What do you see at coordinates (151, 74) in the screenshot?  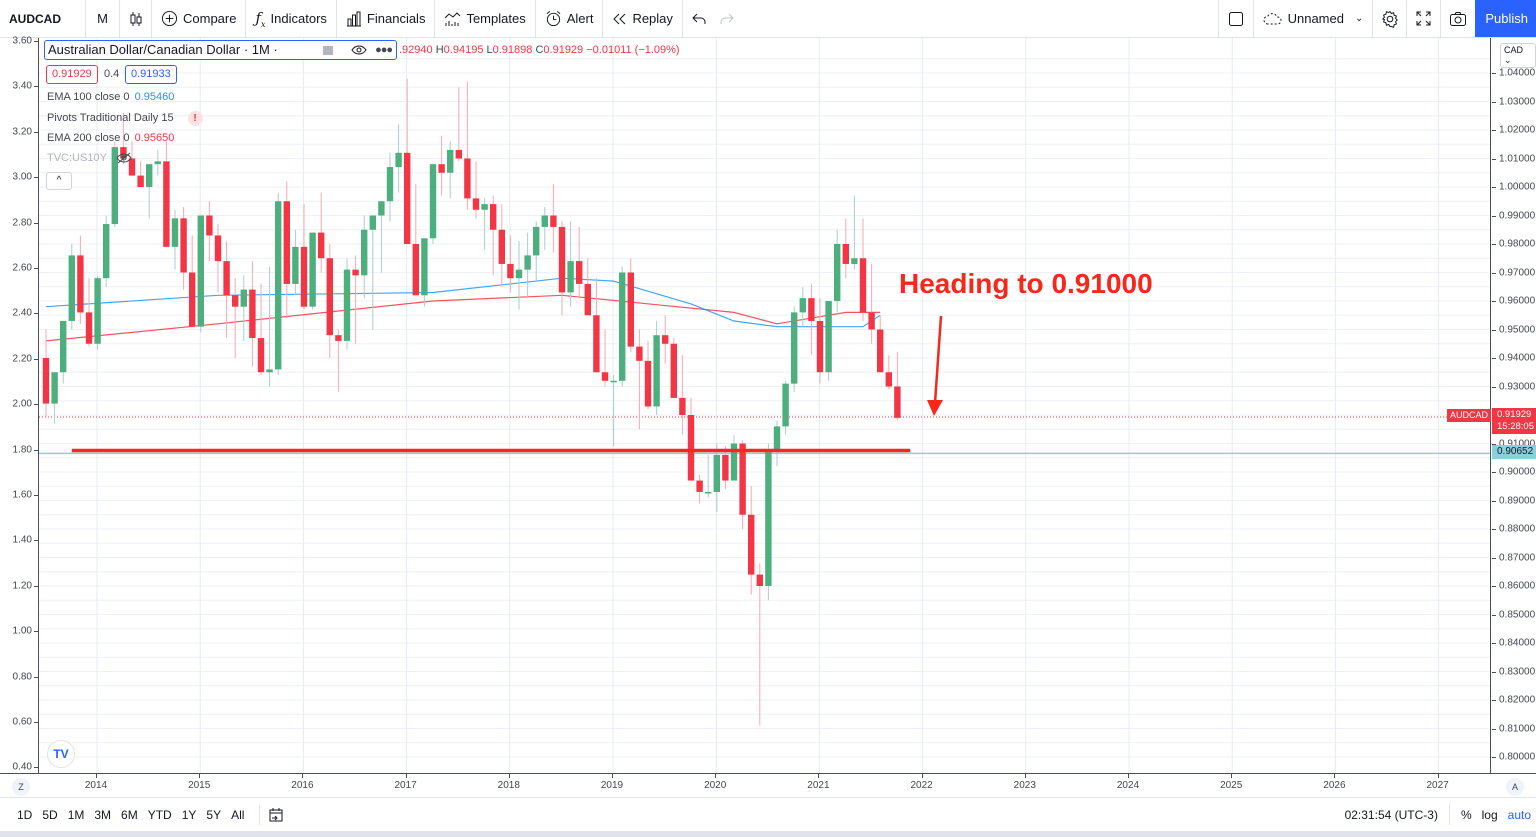 I see `buy-price-button: 0.91933` at bounding box center [151, 74].